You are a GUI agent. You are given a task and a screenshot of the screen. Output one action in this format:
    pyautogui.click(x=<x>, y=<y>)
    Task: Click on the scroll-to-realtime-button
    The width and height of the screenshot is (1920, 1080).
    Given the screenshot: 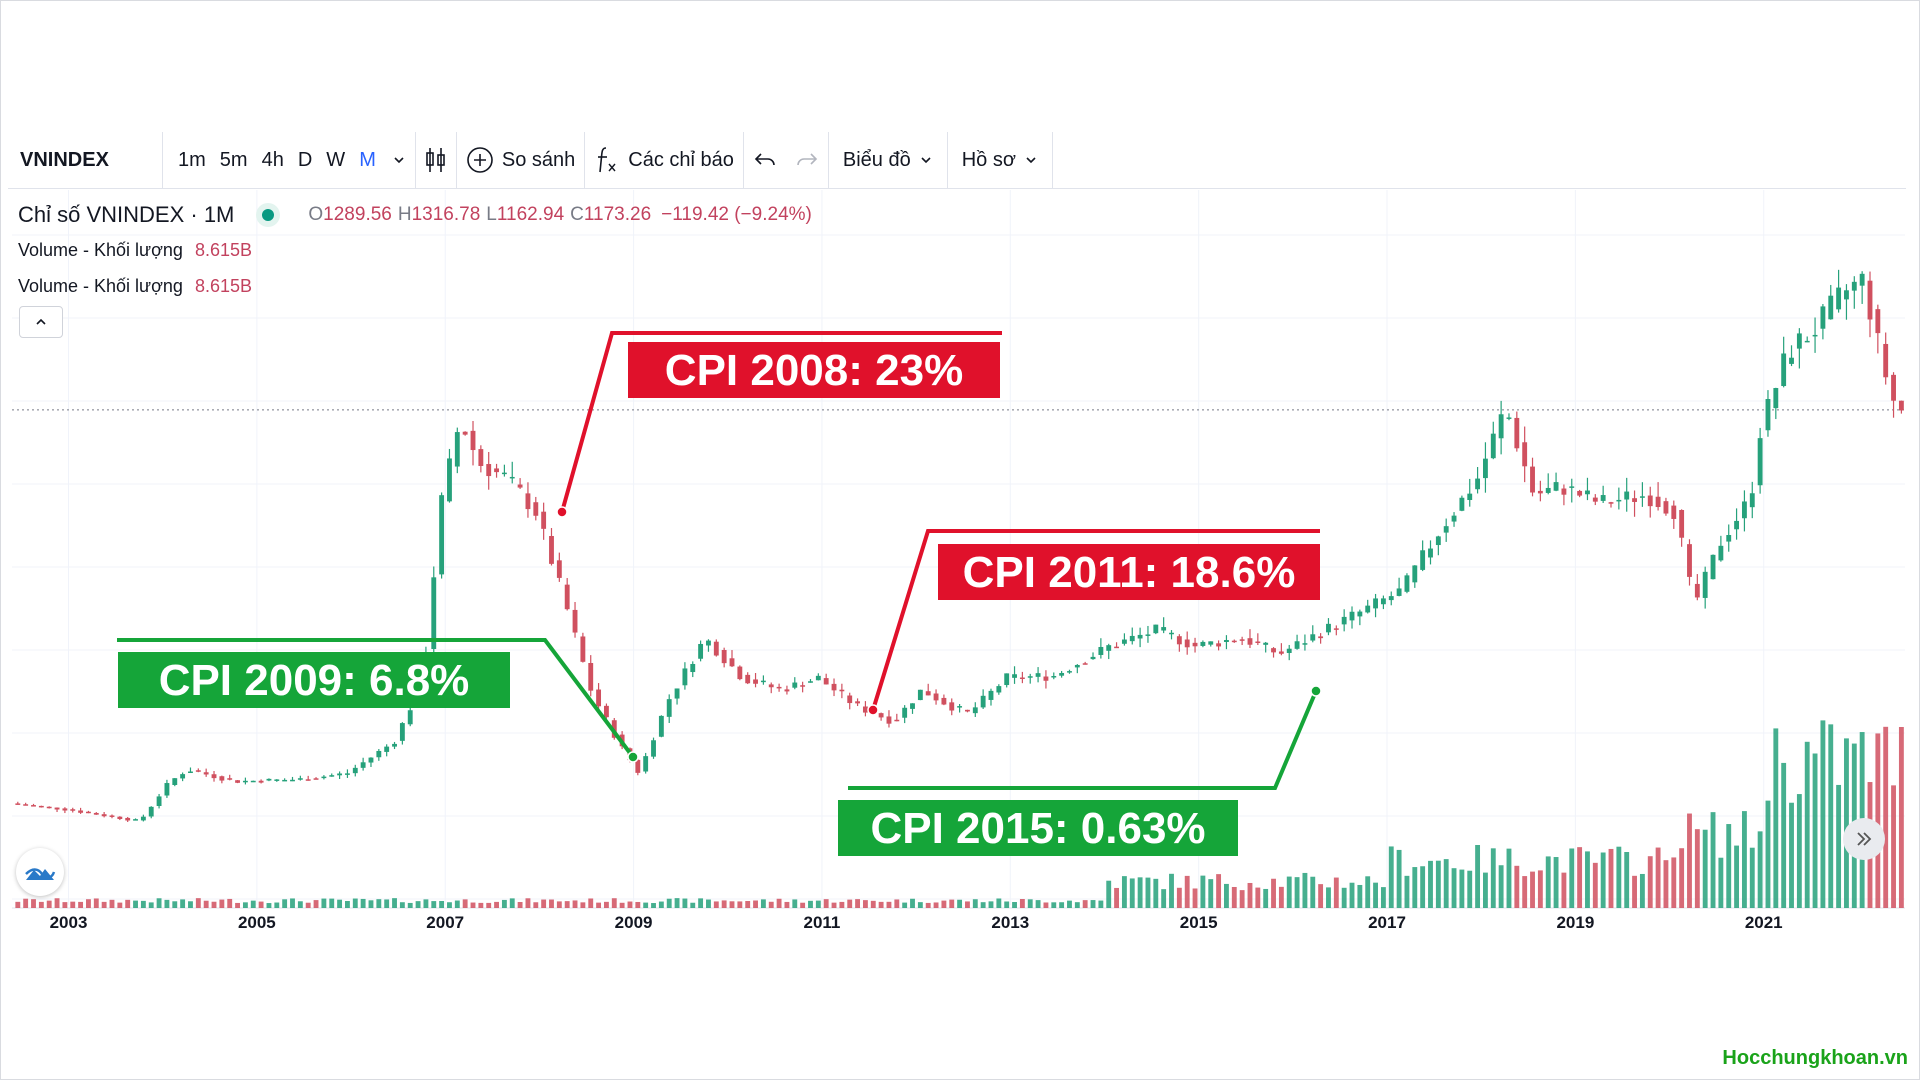 What is the action you would take?
    pyautogui.click(x=1864, y=839)
    